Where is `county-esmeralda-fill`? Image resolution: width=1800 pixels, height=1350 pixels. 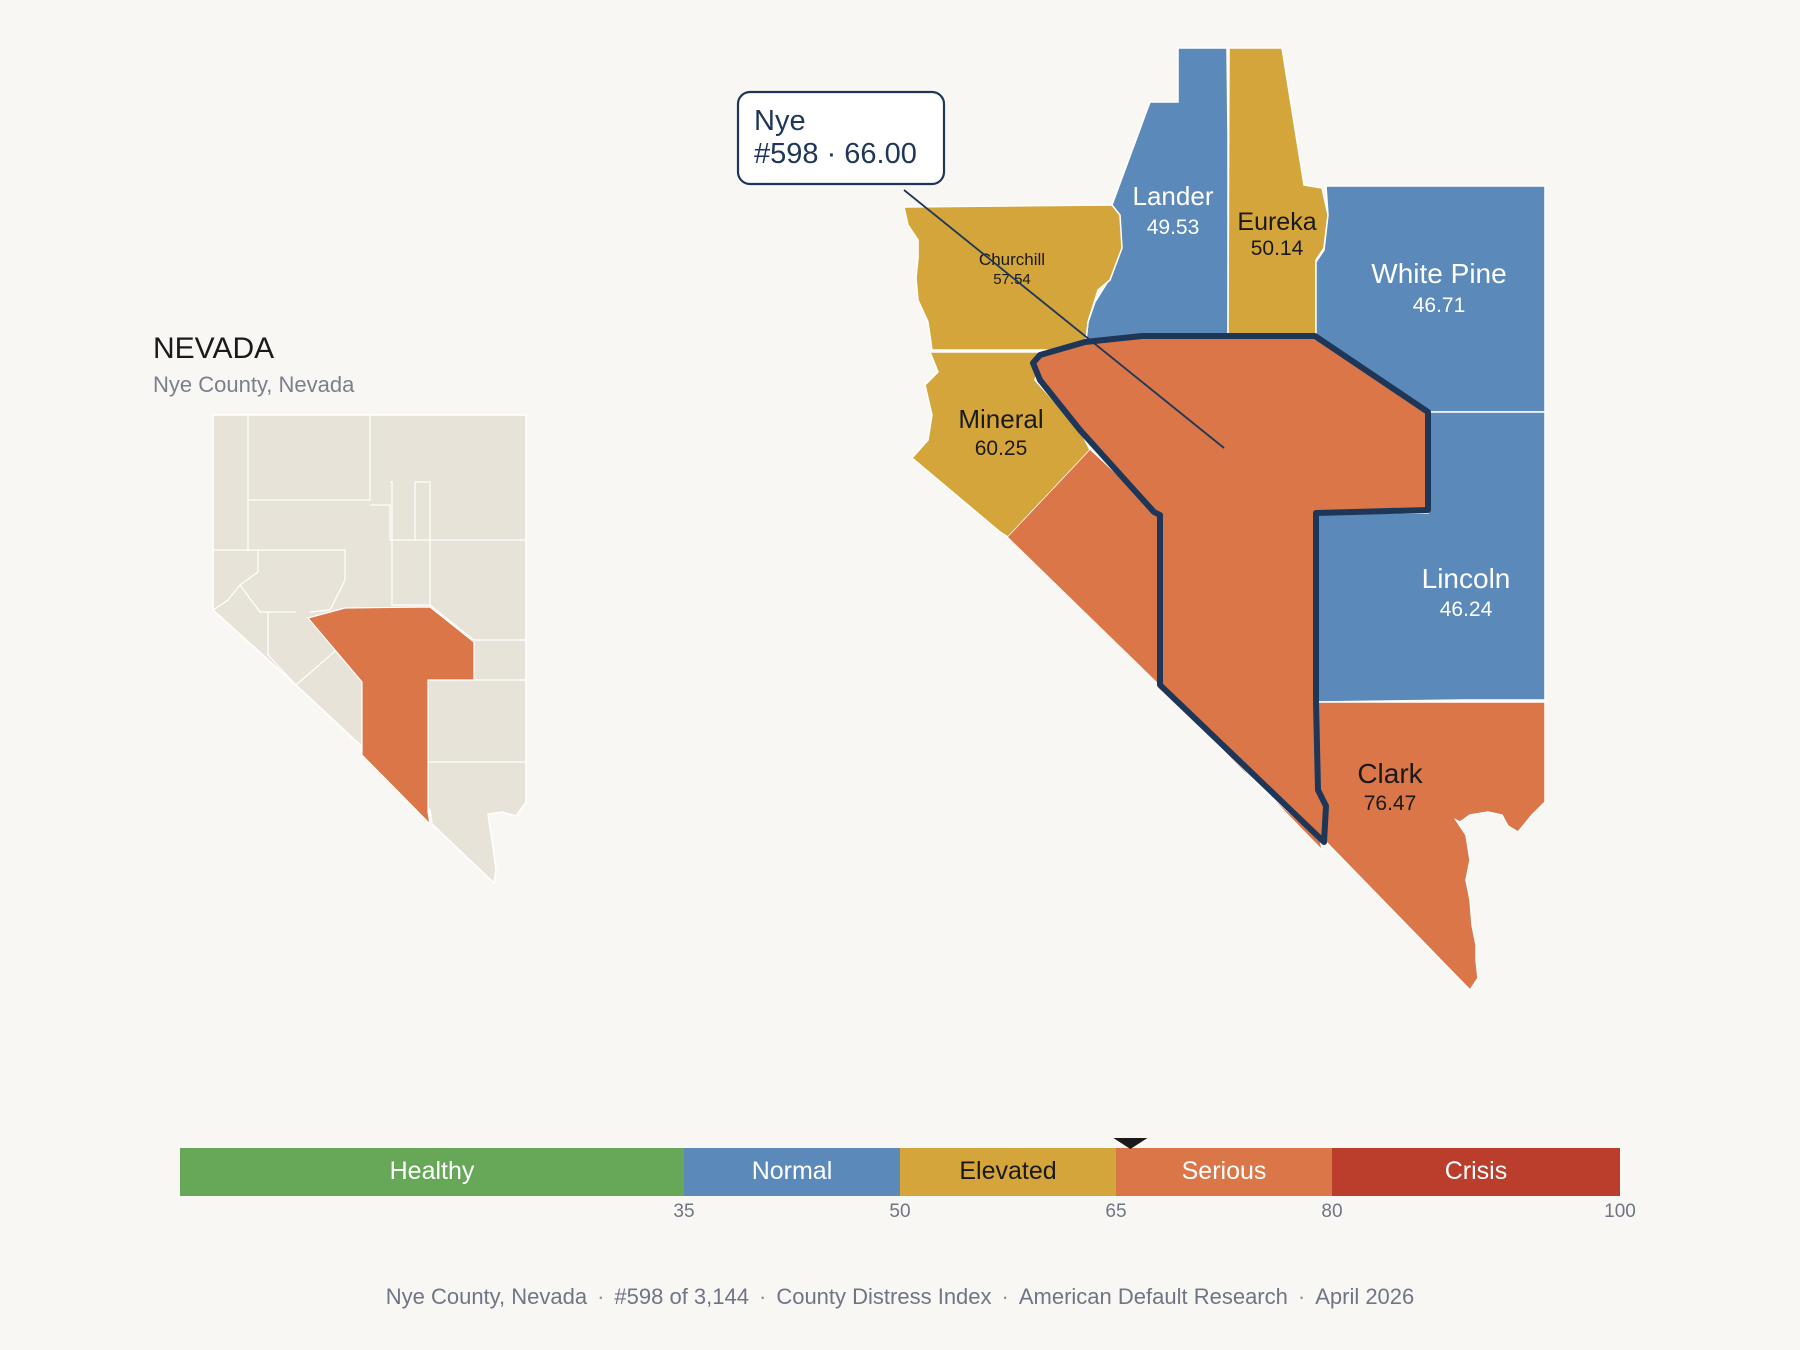
county-esmeralda-fill is located at coordinates (1167, 646).